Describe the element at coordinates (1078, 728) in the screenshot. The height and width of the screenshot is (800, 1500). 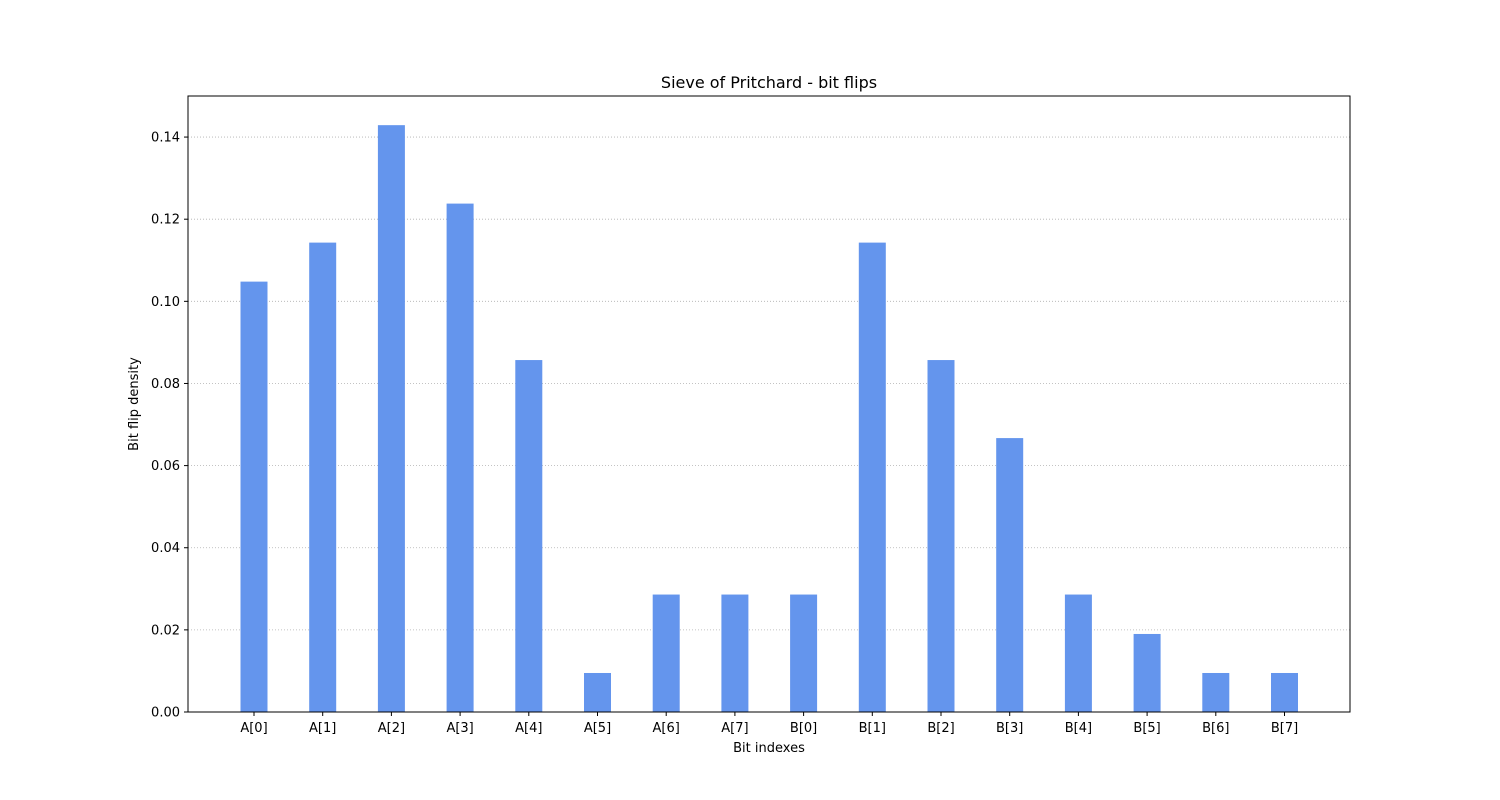
I see `x-tick-label: B[4]` at that location.